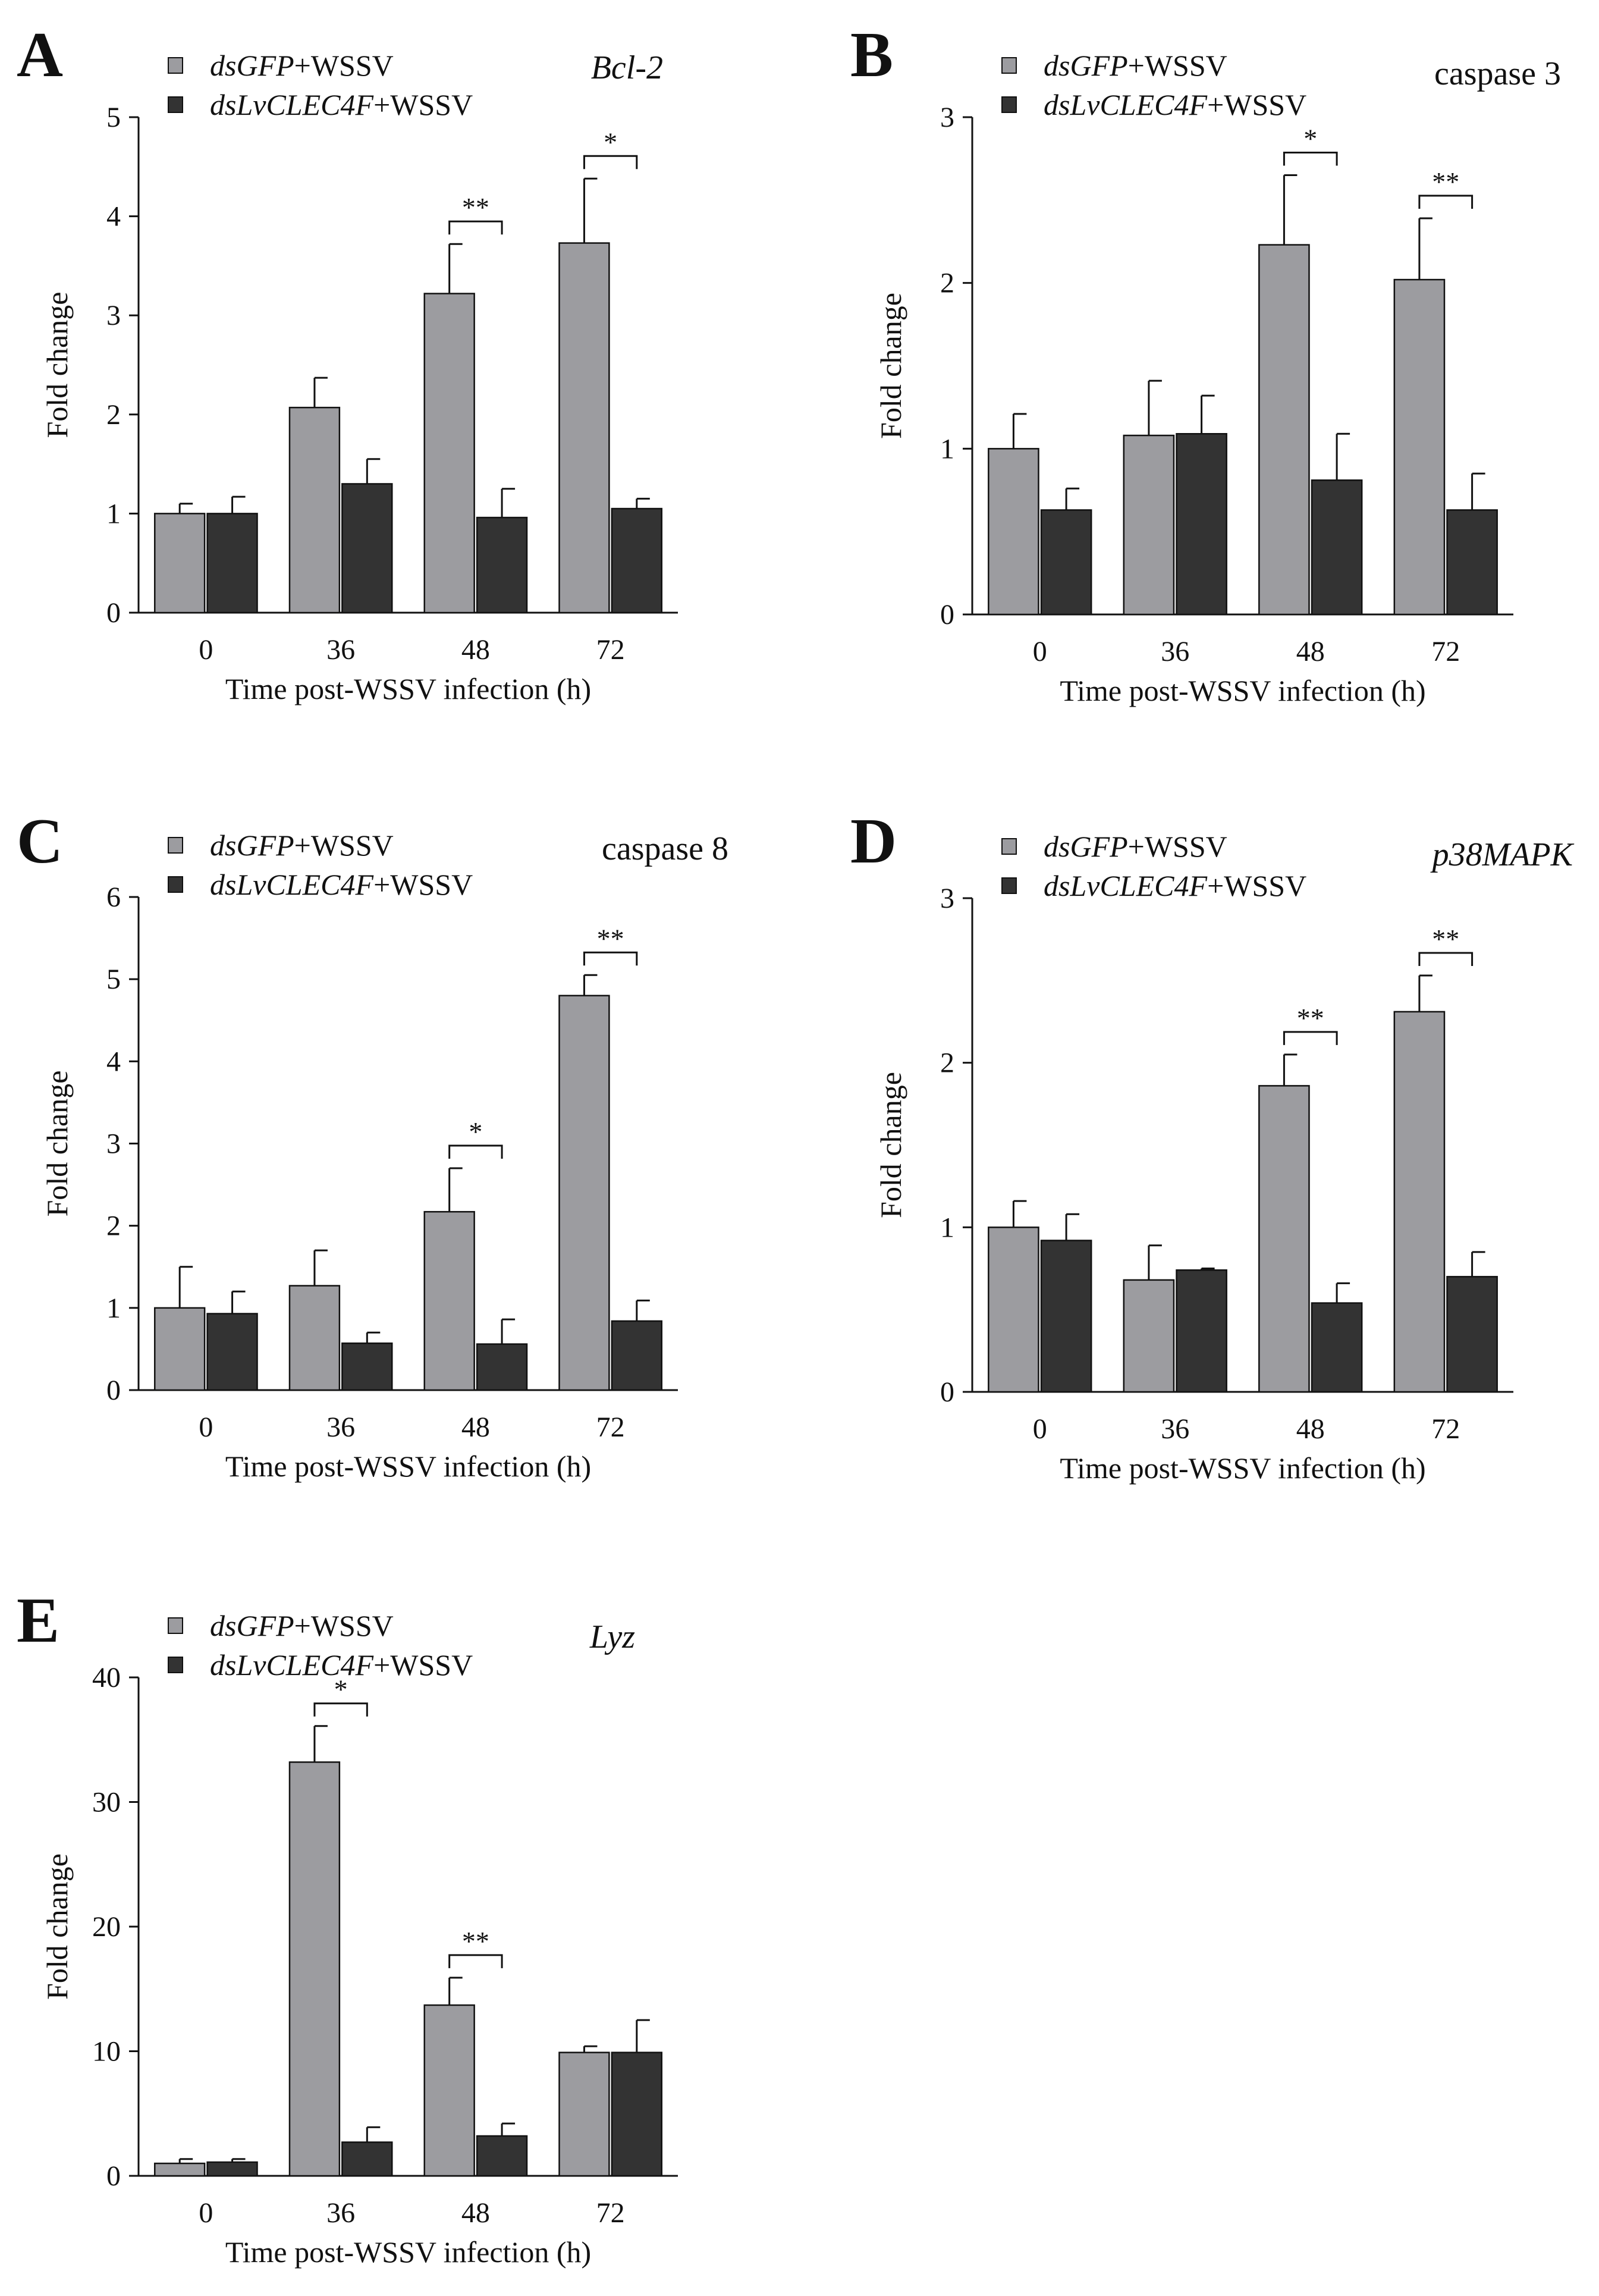  Describe the element at coordinates (871, 55) in the screenshot. I see `panel-letter: B` at that location.